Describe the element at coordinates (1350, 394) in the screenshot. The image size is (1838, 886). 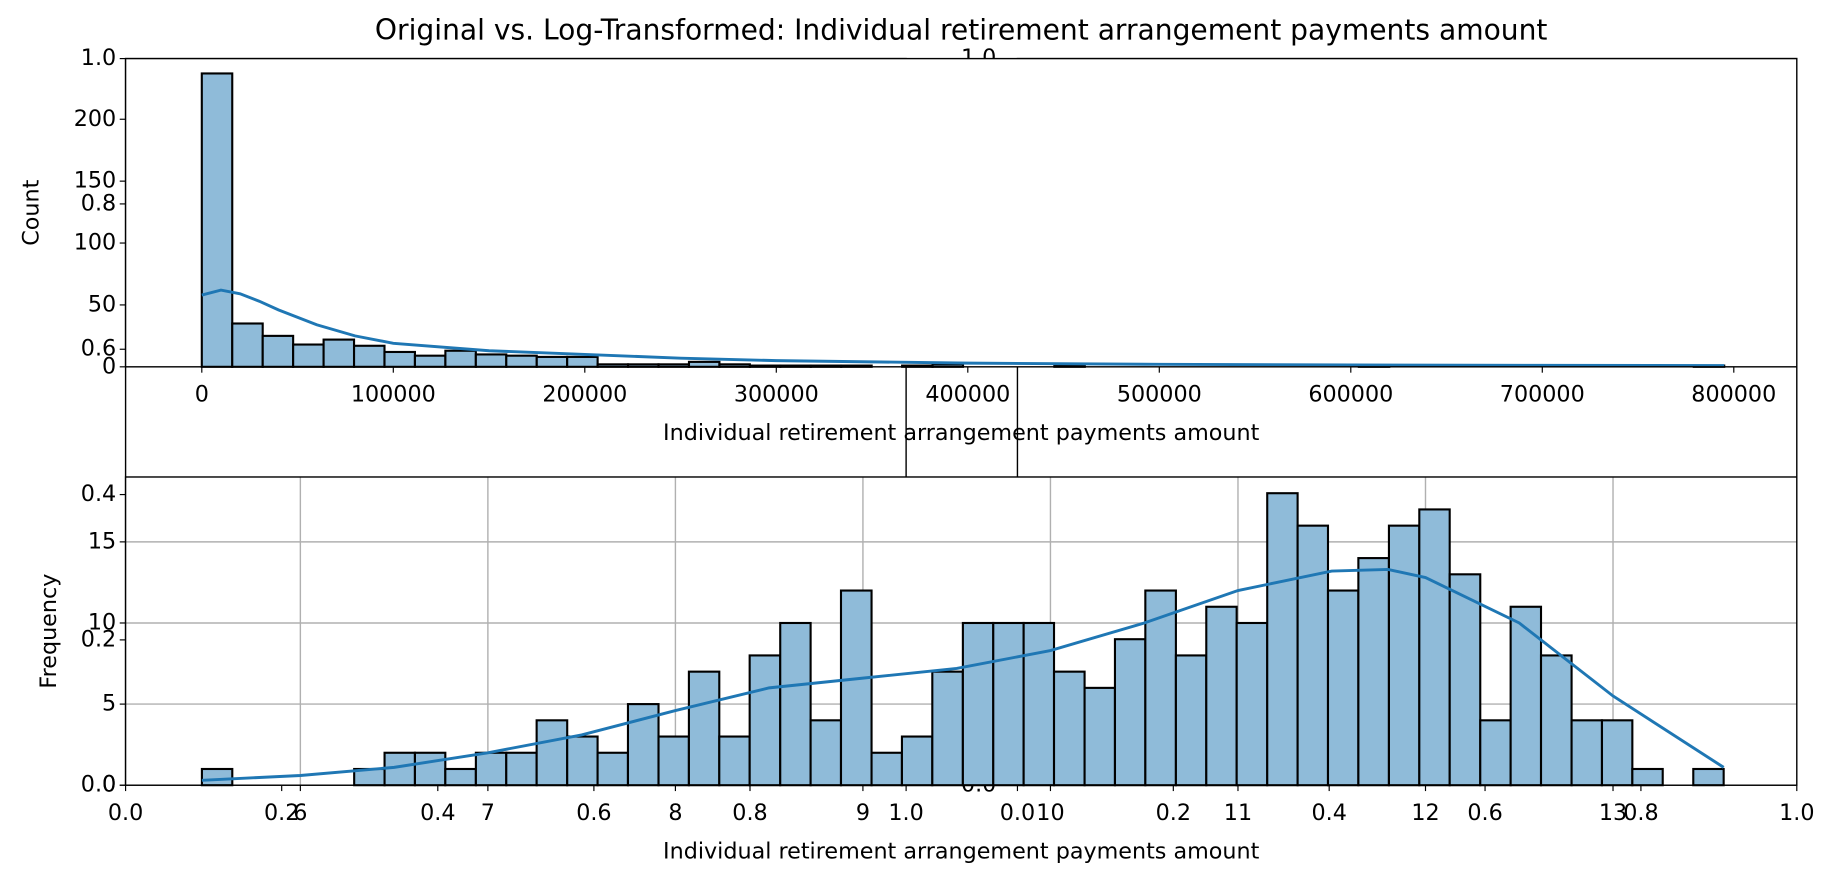
I see `x-tick-label: 600000` at that location.